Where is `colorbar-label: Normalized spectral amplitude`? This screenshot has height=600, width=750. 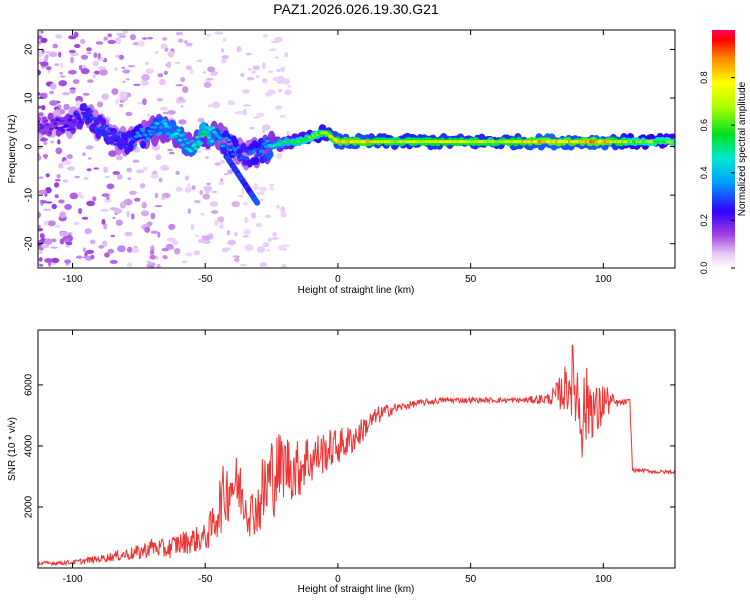
colorbar-label: Normalized spectral amplitude is located at coordinates (742, 148).